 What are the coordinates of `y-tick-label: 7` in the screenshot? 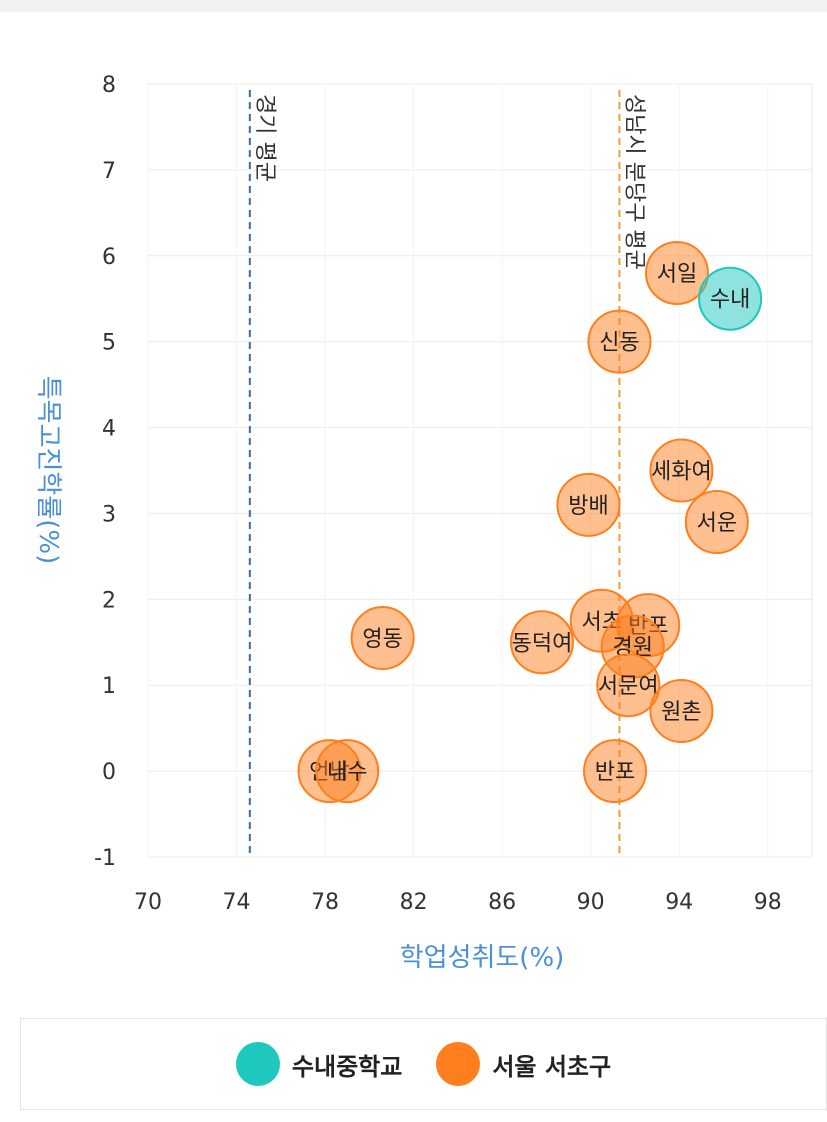 It's located at (109, 171).